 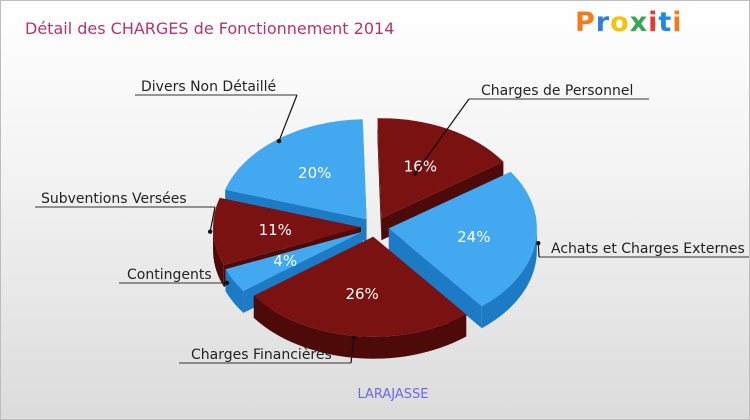 What do you see at coordinates (585, 22) in the screenshot?
I see `logo-letter: P` at bounding box center [585, 22].